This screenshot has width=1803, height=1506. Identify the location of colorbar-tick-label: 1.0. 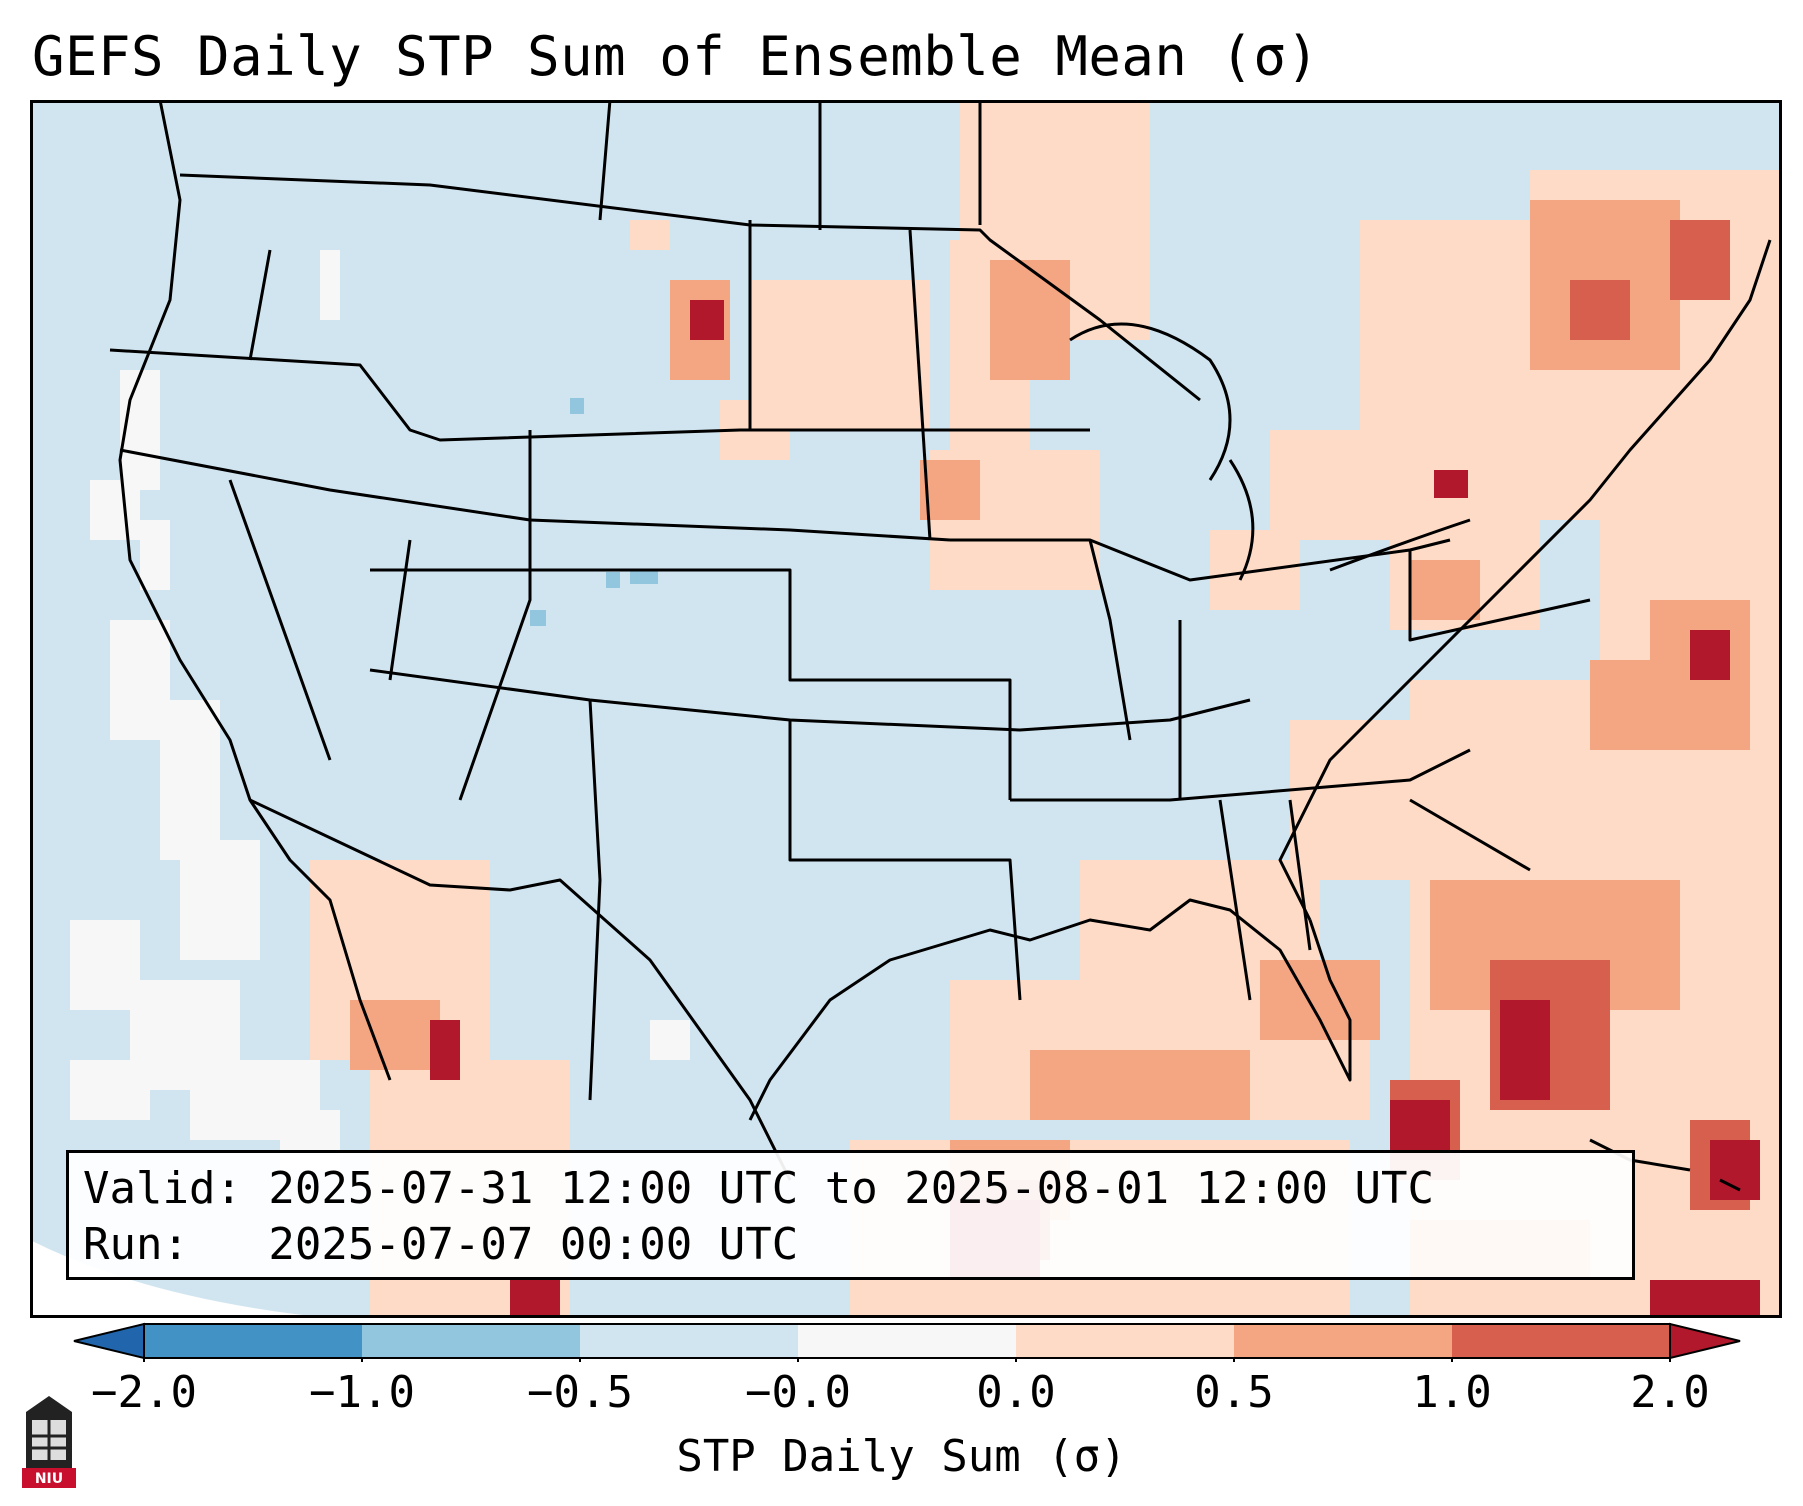
(1452, 1392).